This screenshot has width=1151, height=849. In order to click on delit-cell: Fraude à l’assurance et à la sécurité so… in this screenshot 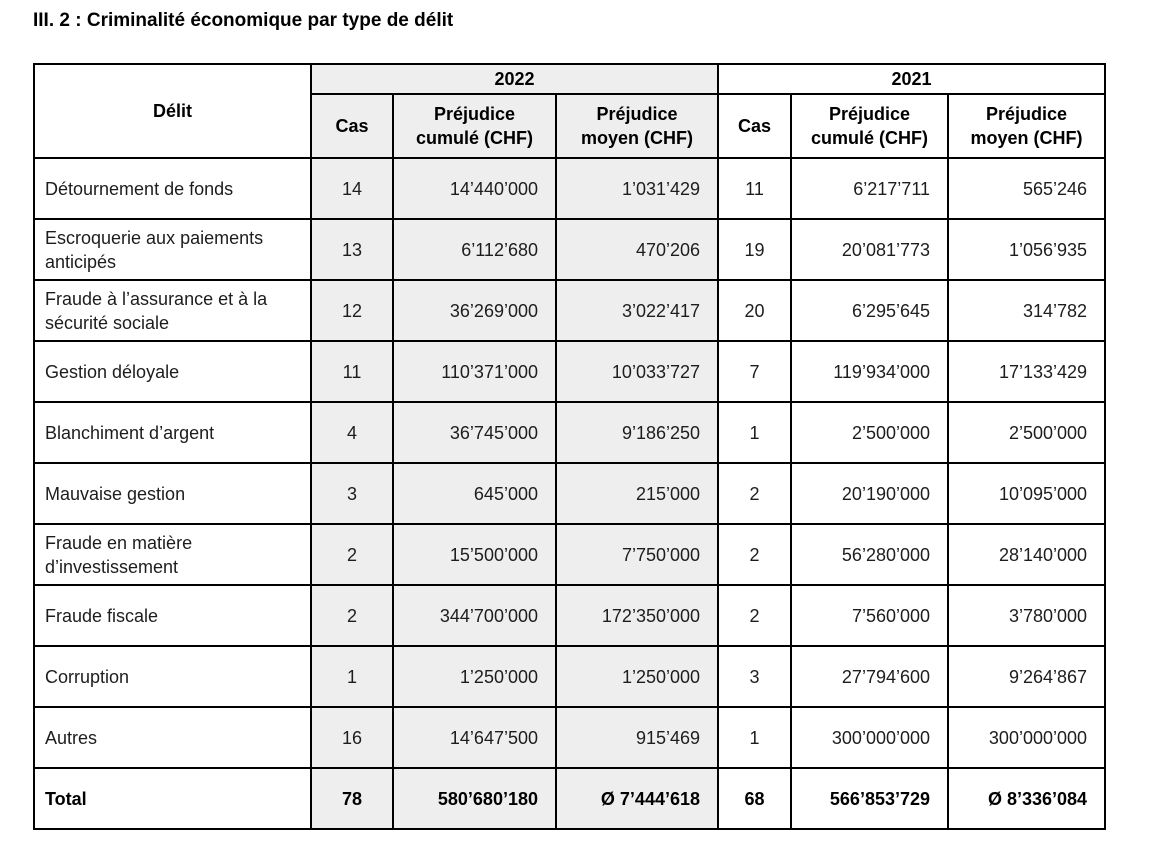, I will do `click(172, 310)`.